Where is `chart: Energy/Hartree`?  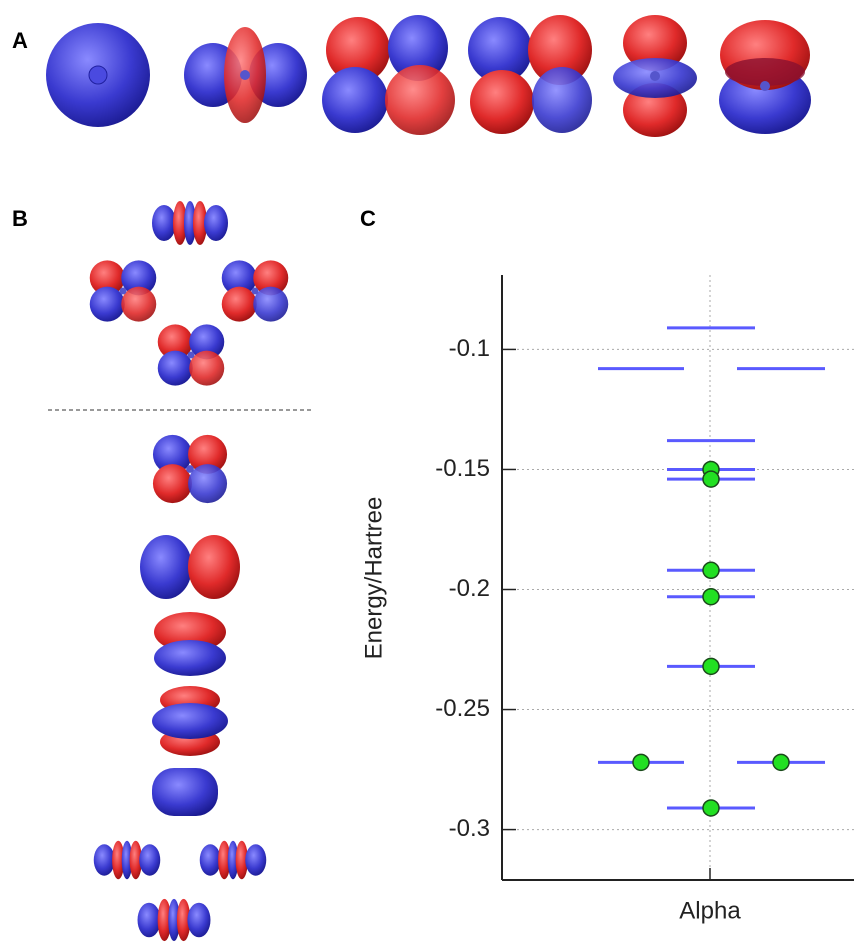
chart: Energy/Hartree is located at coordinates (373, 578).